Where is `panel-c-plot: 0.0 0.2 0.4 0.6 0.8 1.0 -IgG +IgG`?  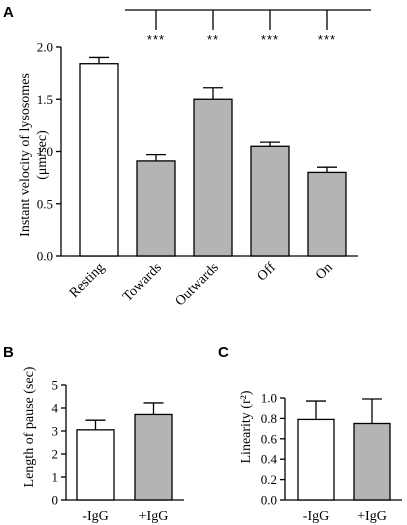 panel-c-plot: 0.0 0.2 0.4 0.6 0.8 1.0 -IgG +IgG is located at coordinates (331, 457).